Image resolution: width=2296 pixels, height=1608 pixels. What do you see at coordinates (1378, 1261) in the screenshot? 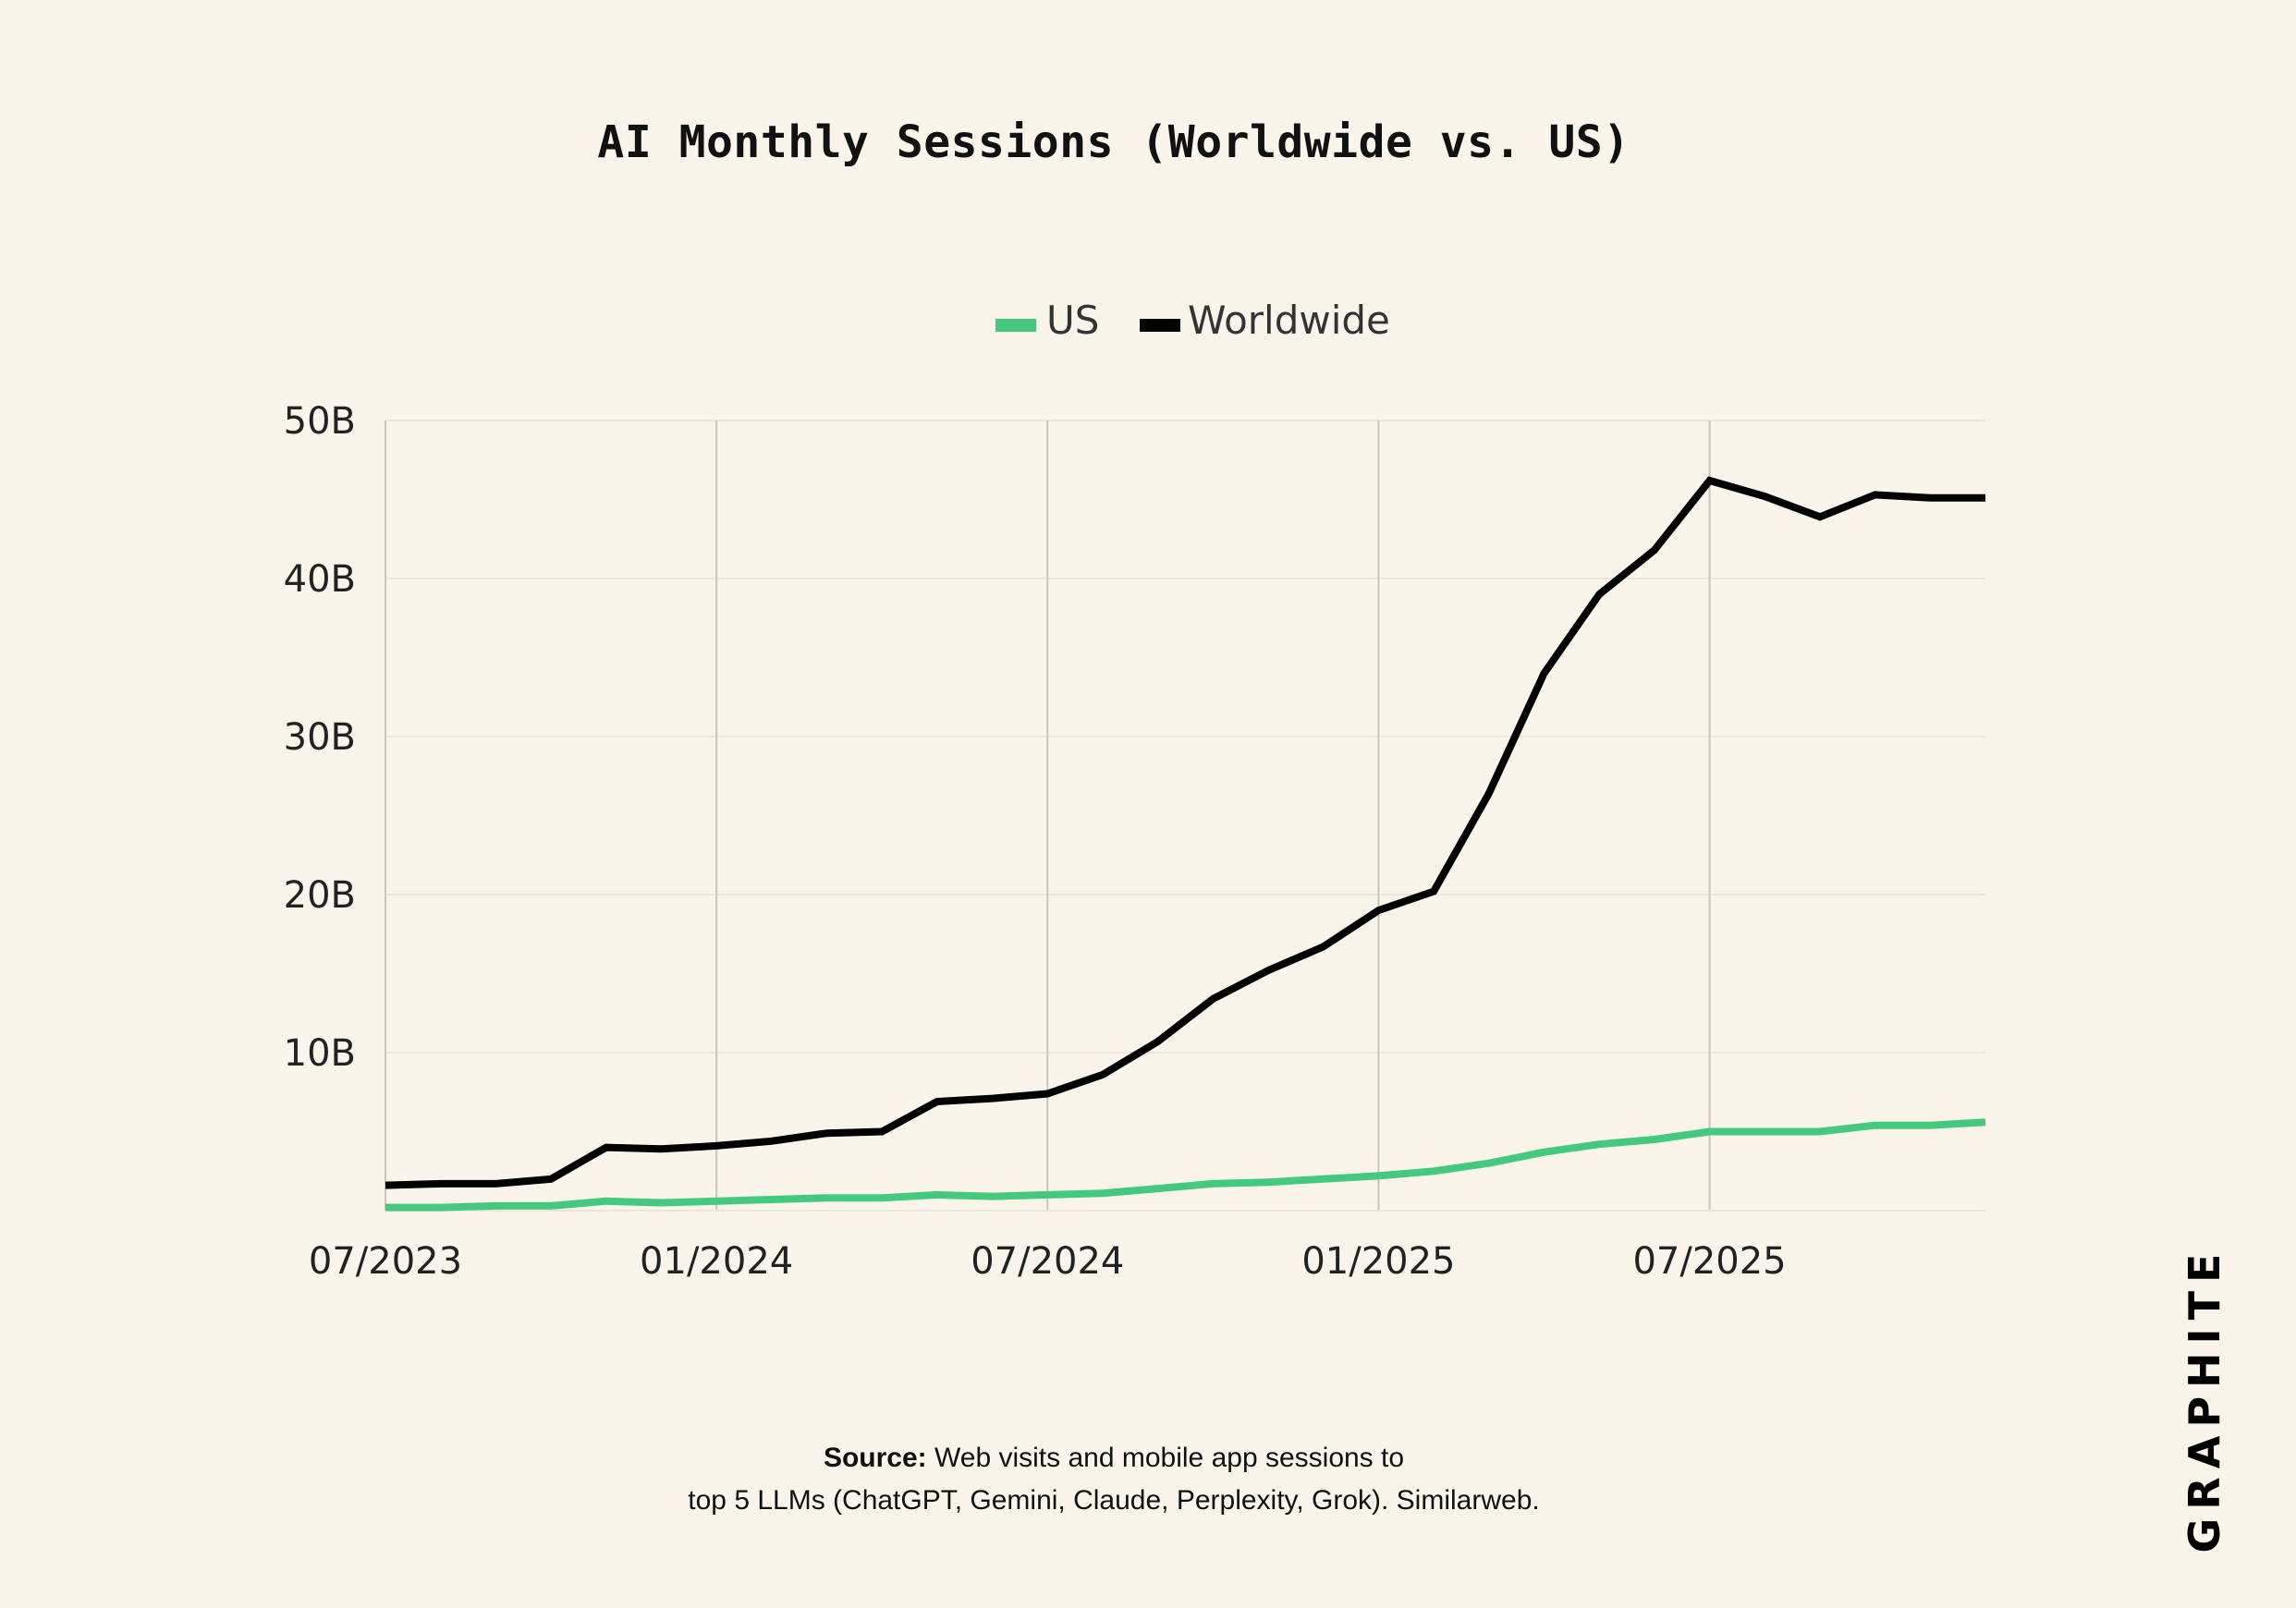
I see `x-tick-label: 01/2025` at bounding box center [1378, 1261].